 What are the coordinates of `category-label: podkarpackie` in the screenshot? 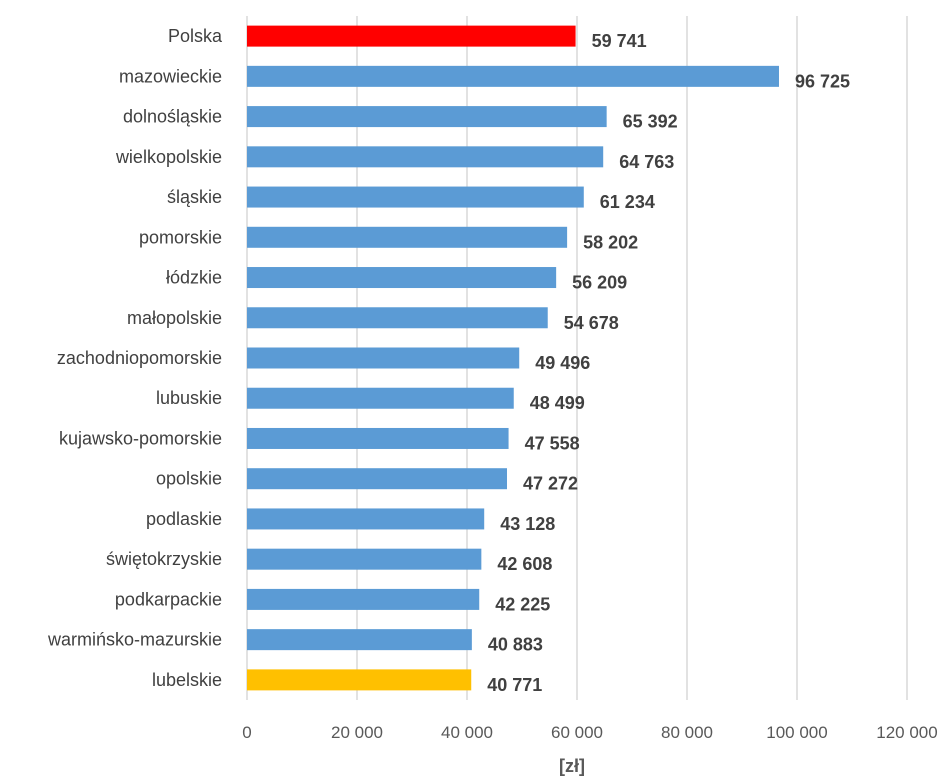 It's located at (168, 599).